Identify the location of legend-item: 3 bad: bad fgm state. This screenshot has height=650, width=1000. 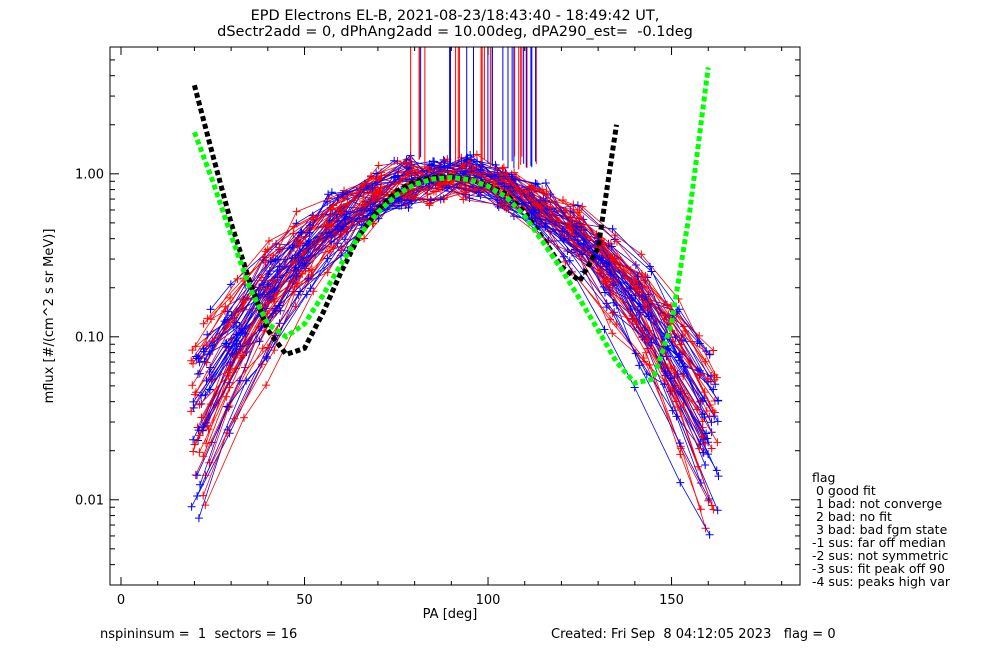
(880, 529).